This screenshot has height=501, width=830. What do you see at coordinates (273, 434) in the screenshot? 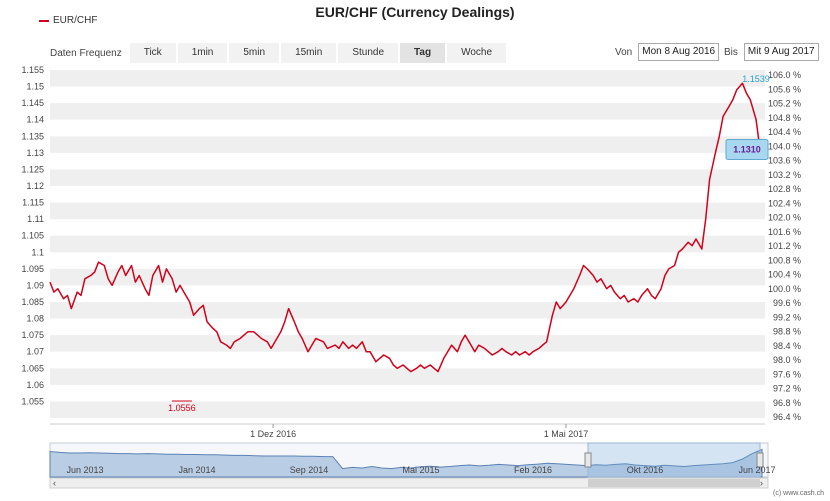
I see `x-tick-label: 1 Dez 2016` at bounding box center [273, 434].